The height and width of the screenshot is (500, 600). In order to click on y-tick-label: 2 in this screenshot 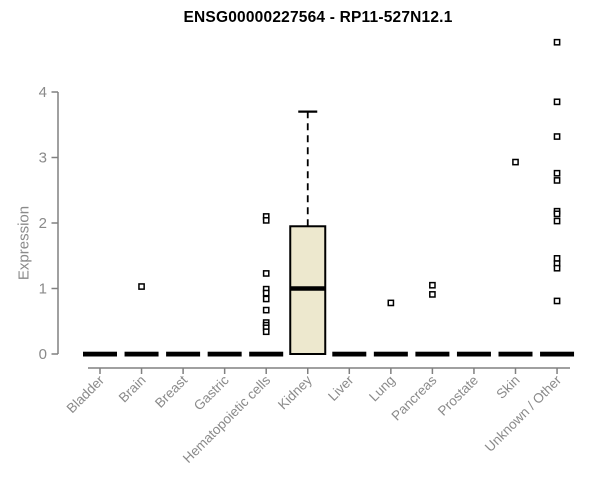, I will do `click(43, 223)`.